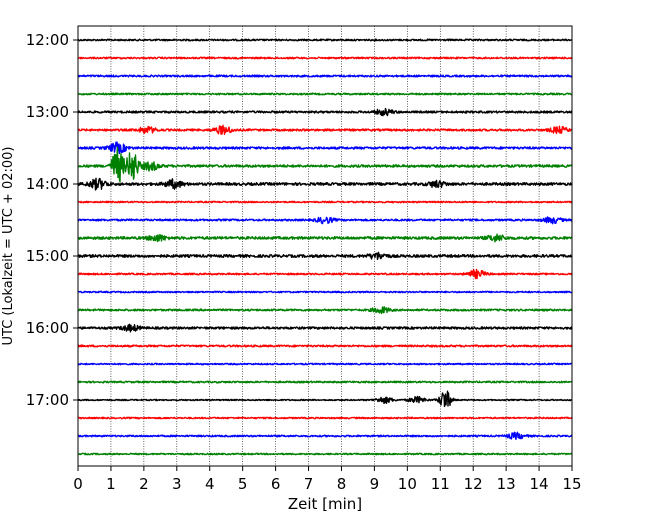  What do you see at coordinates (309, 484) in the screenshot?
I see `x-tick-label: 7` at bounding box center [309, 484].